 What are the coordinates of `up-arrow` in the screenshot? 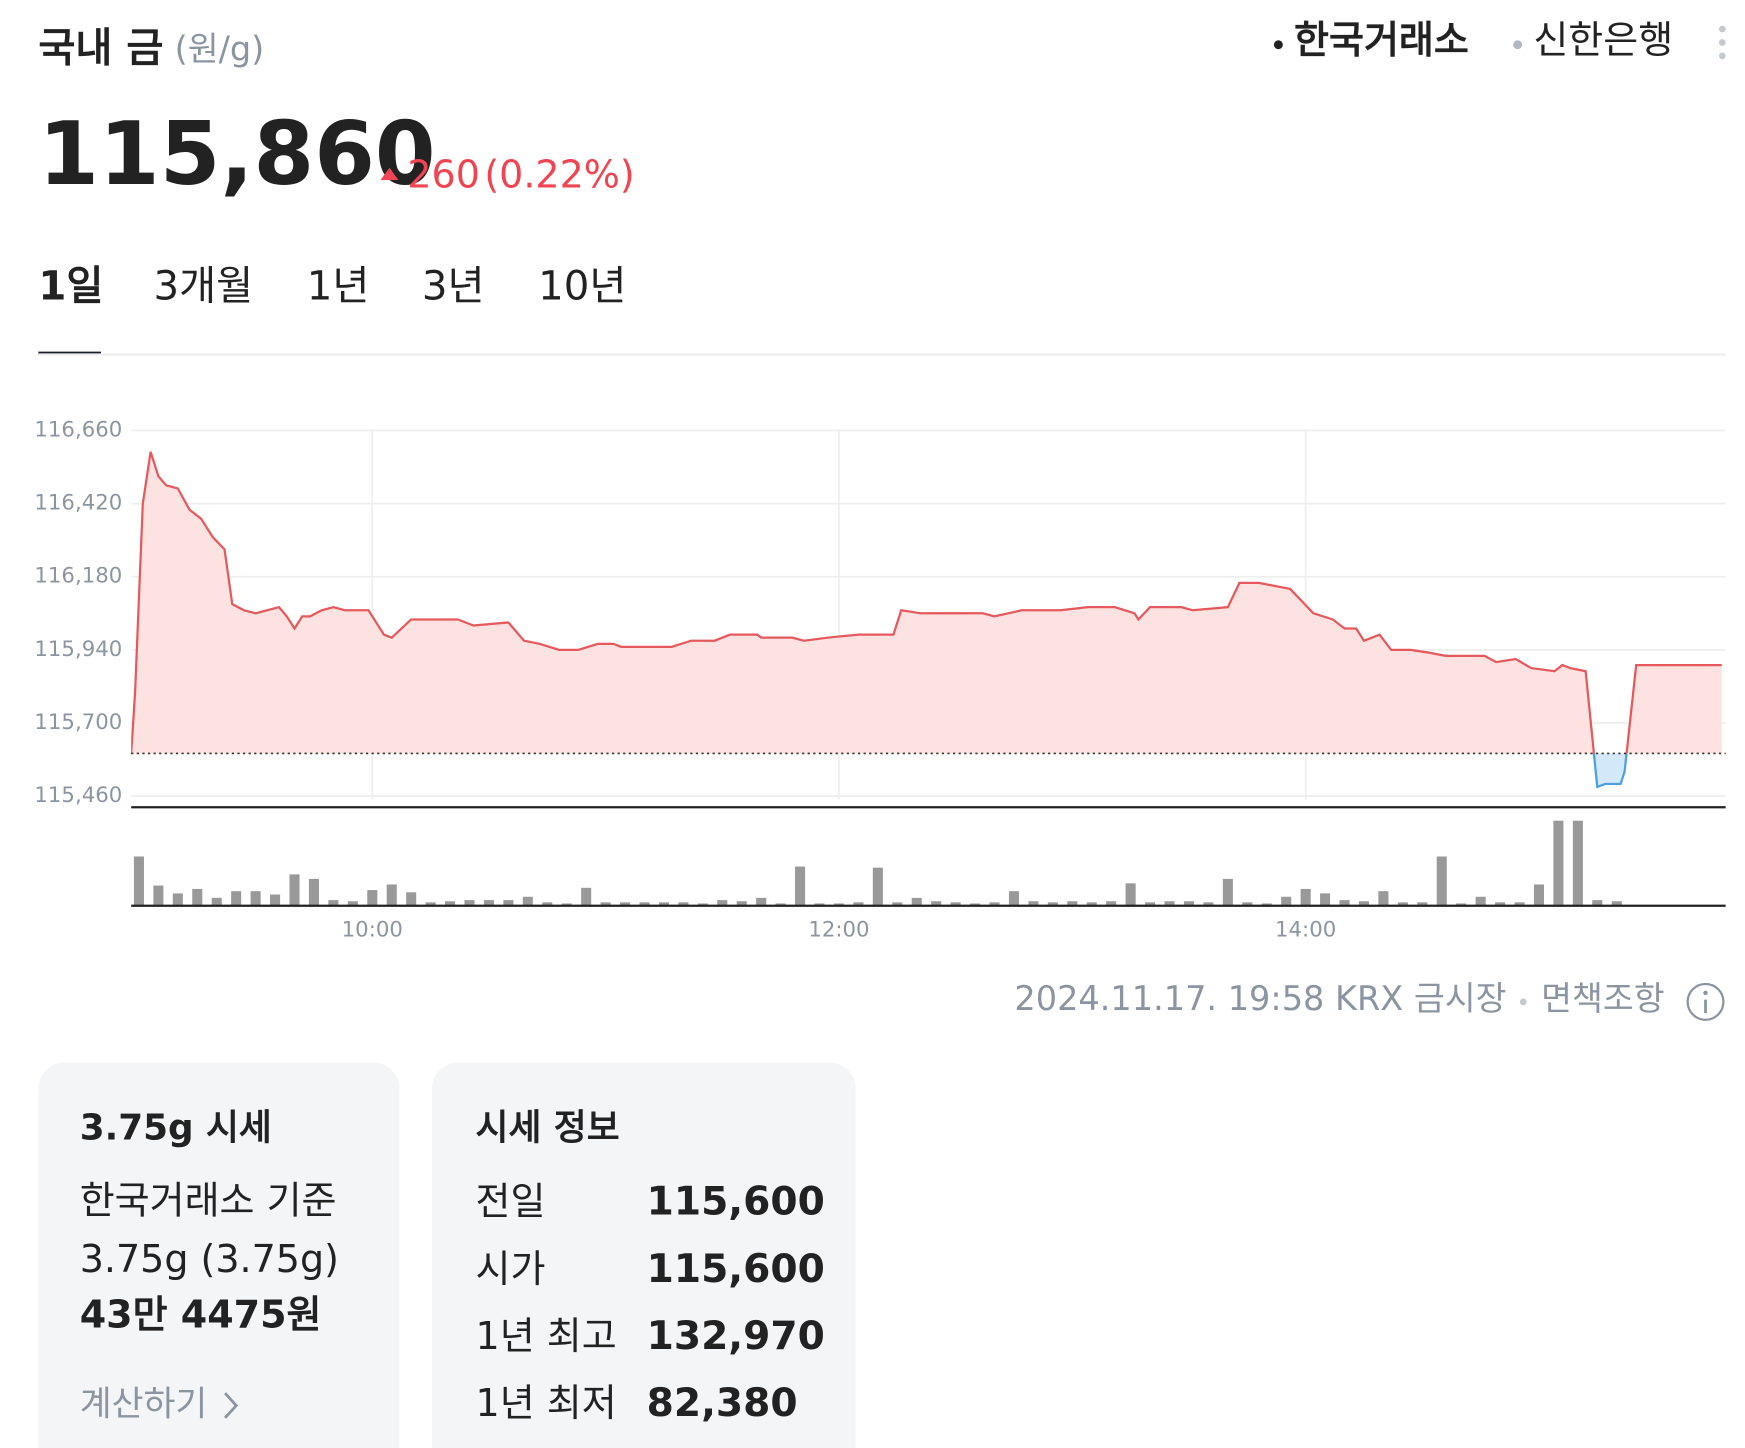 It's located at (389, 174).